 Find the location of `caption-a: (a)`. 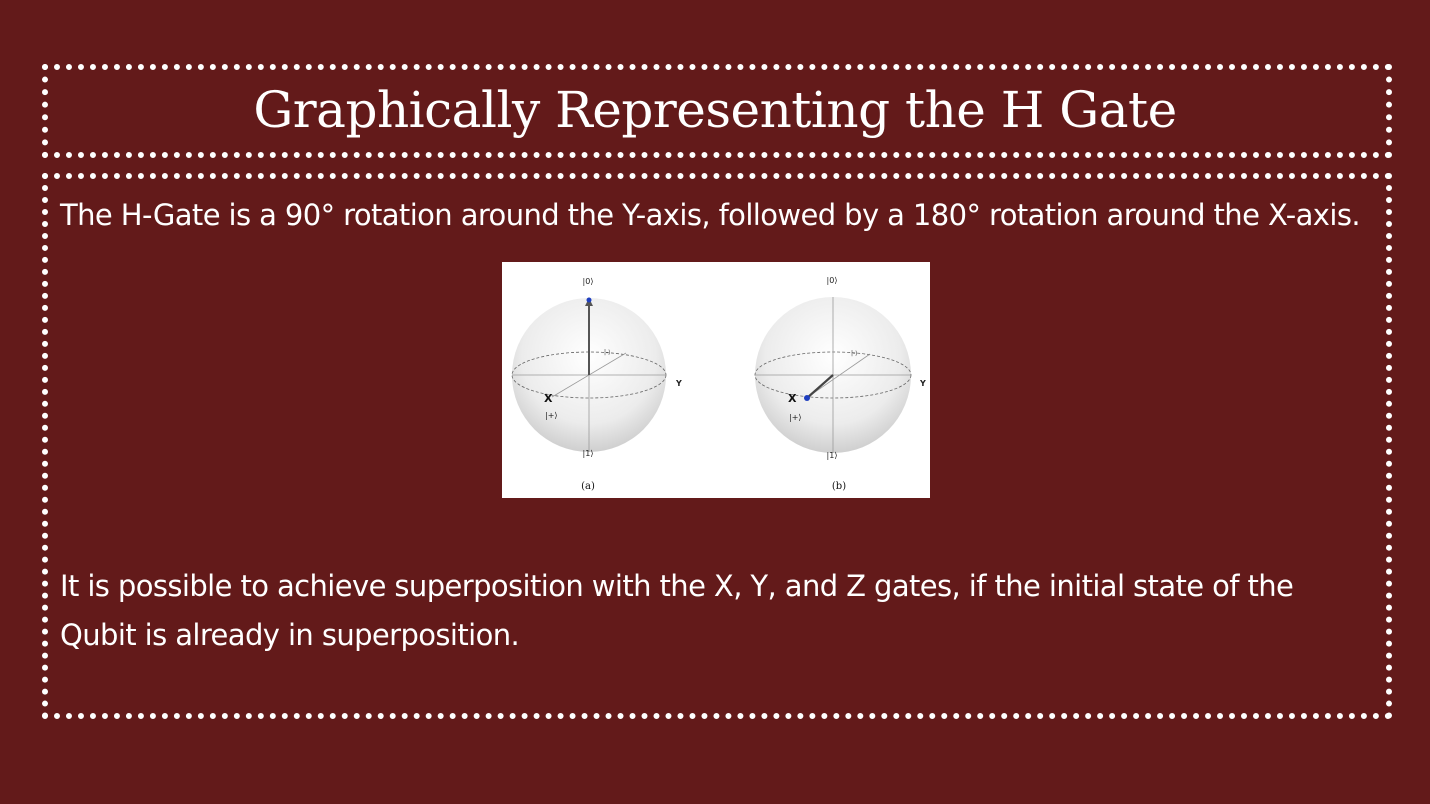

caption-a: (a) is located at coordinates (588, 486).